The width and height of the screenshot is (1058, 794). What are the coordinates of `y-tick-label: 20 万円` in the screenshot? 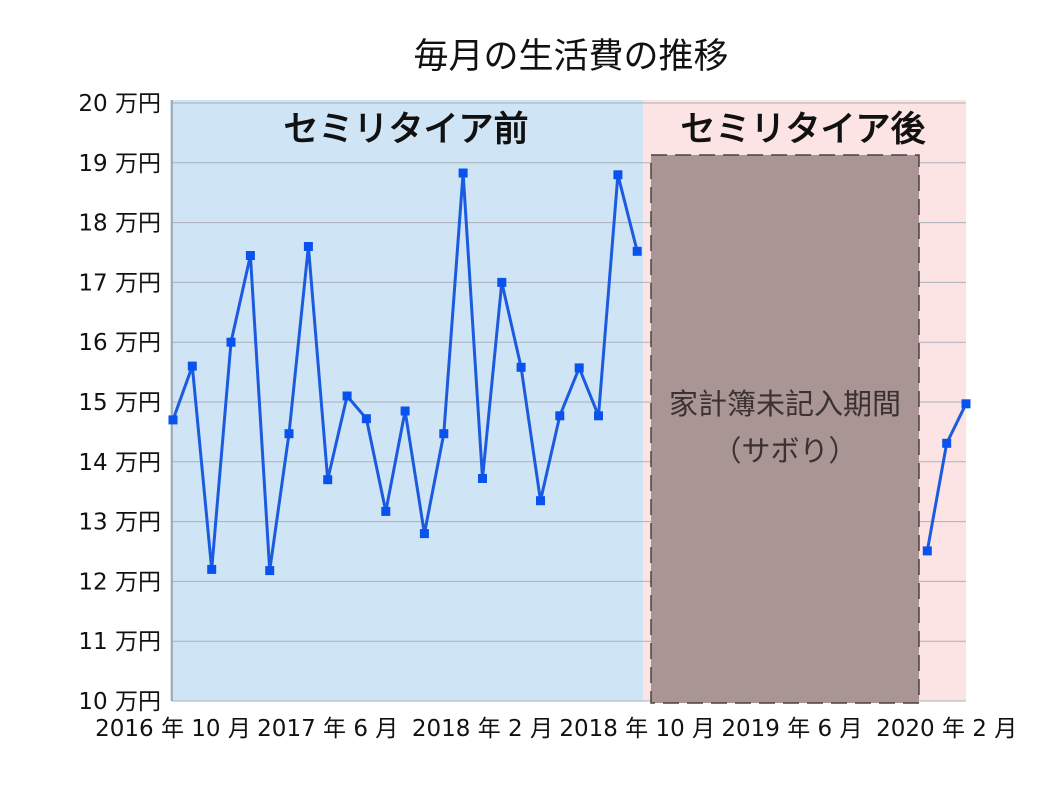 It's located at (119, 104).